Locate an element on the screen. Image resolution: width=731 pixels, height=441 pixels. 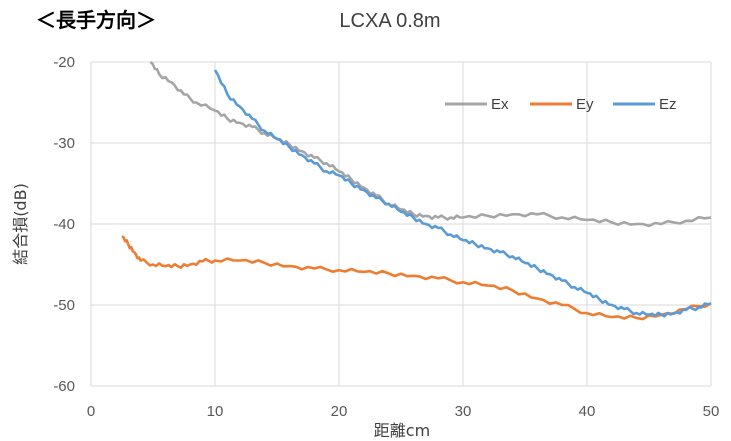
x-tick-label: 10 is located at coordinates (215, 411).